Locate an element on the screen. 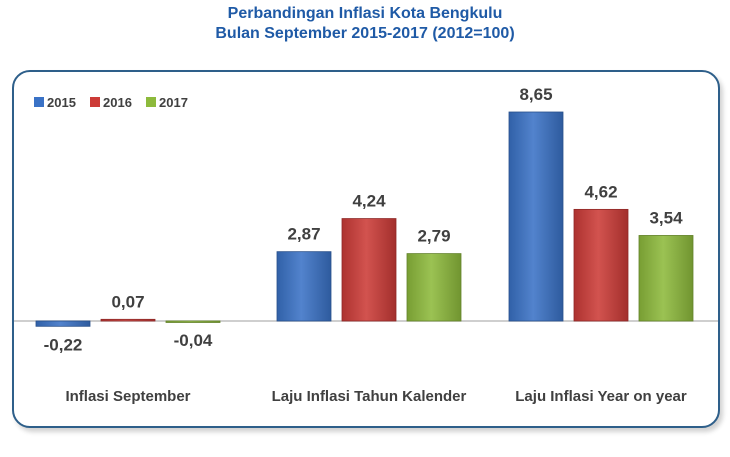  bar-label-2017-3: 3,54 is located at coordinates (666, 217).